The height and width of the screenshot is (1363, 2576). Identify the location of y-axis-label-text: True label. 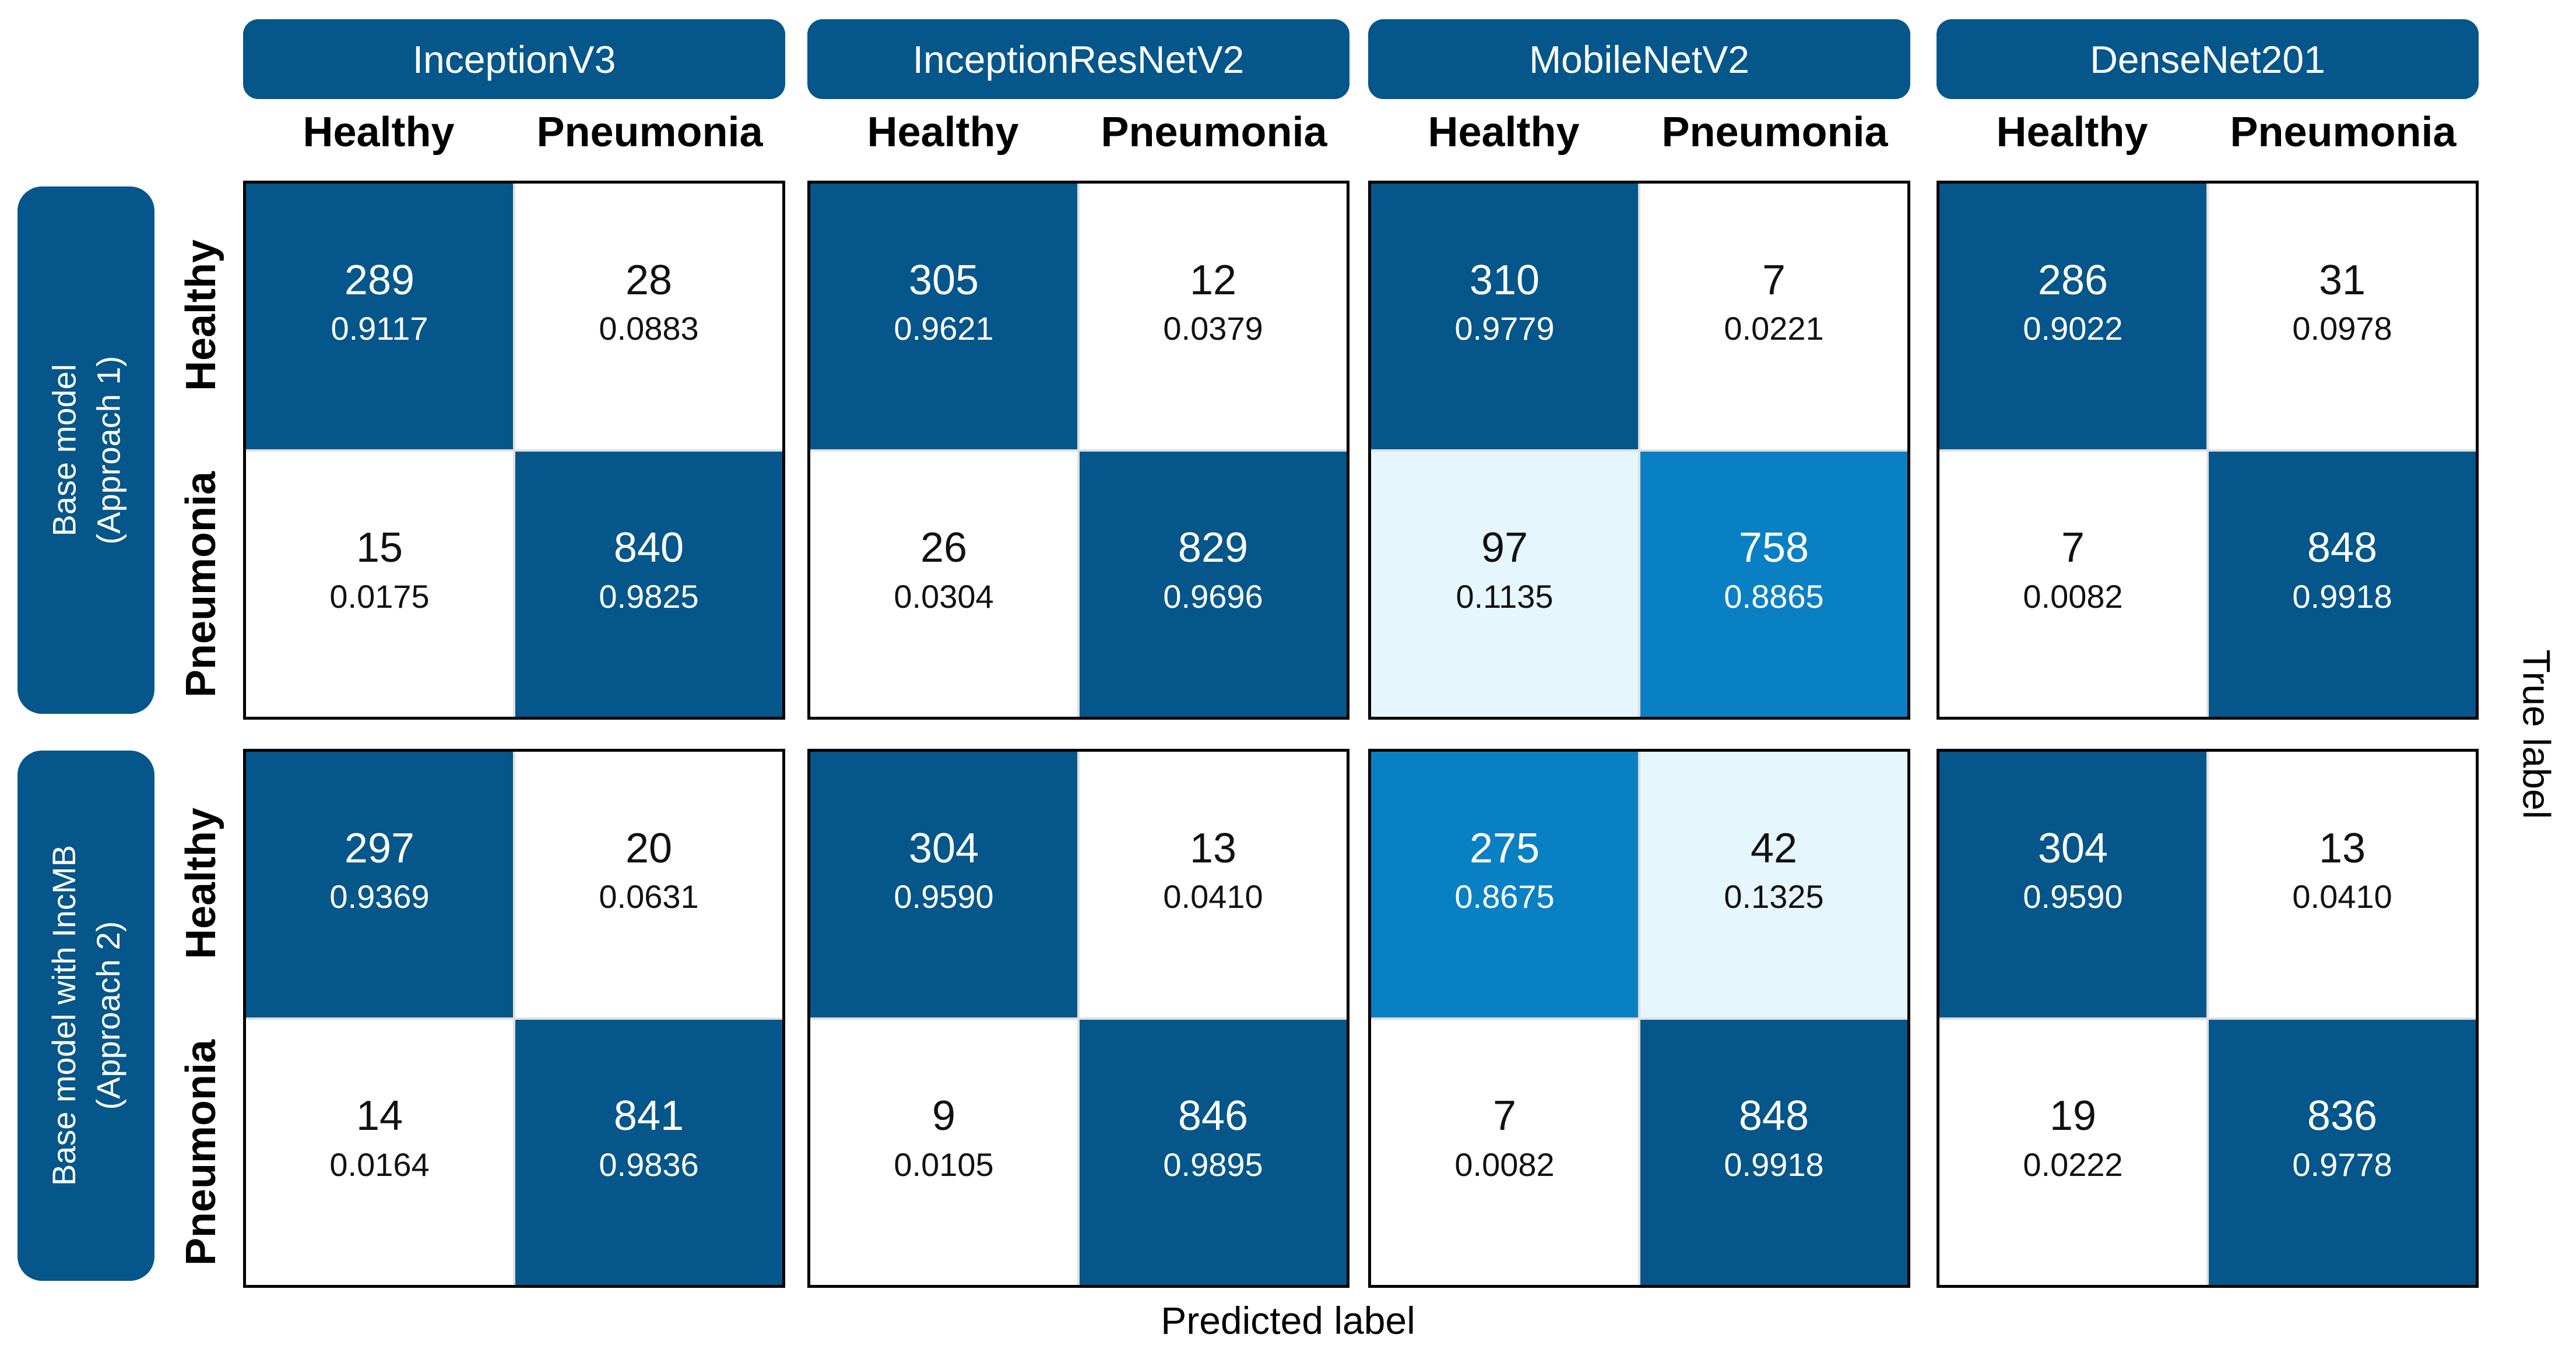
(2537, 734).